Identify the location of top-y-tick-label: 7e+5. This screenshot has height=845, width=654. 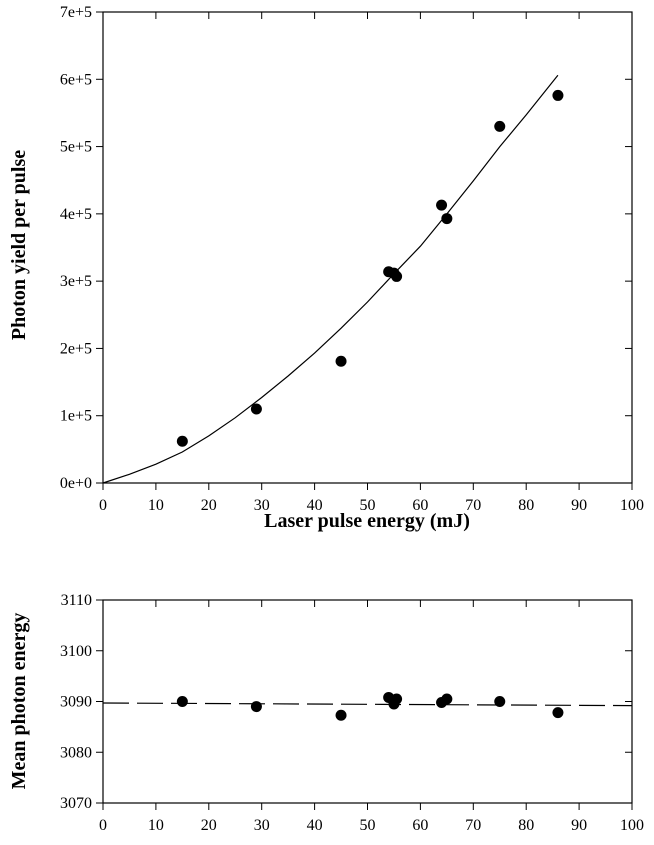
(76, 12).